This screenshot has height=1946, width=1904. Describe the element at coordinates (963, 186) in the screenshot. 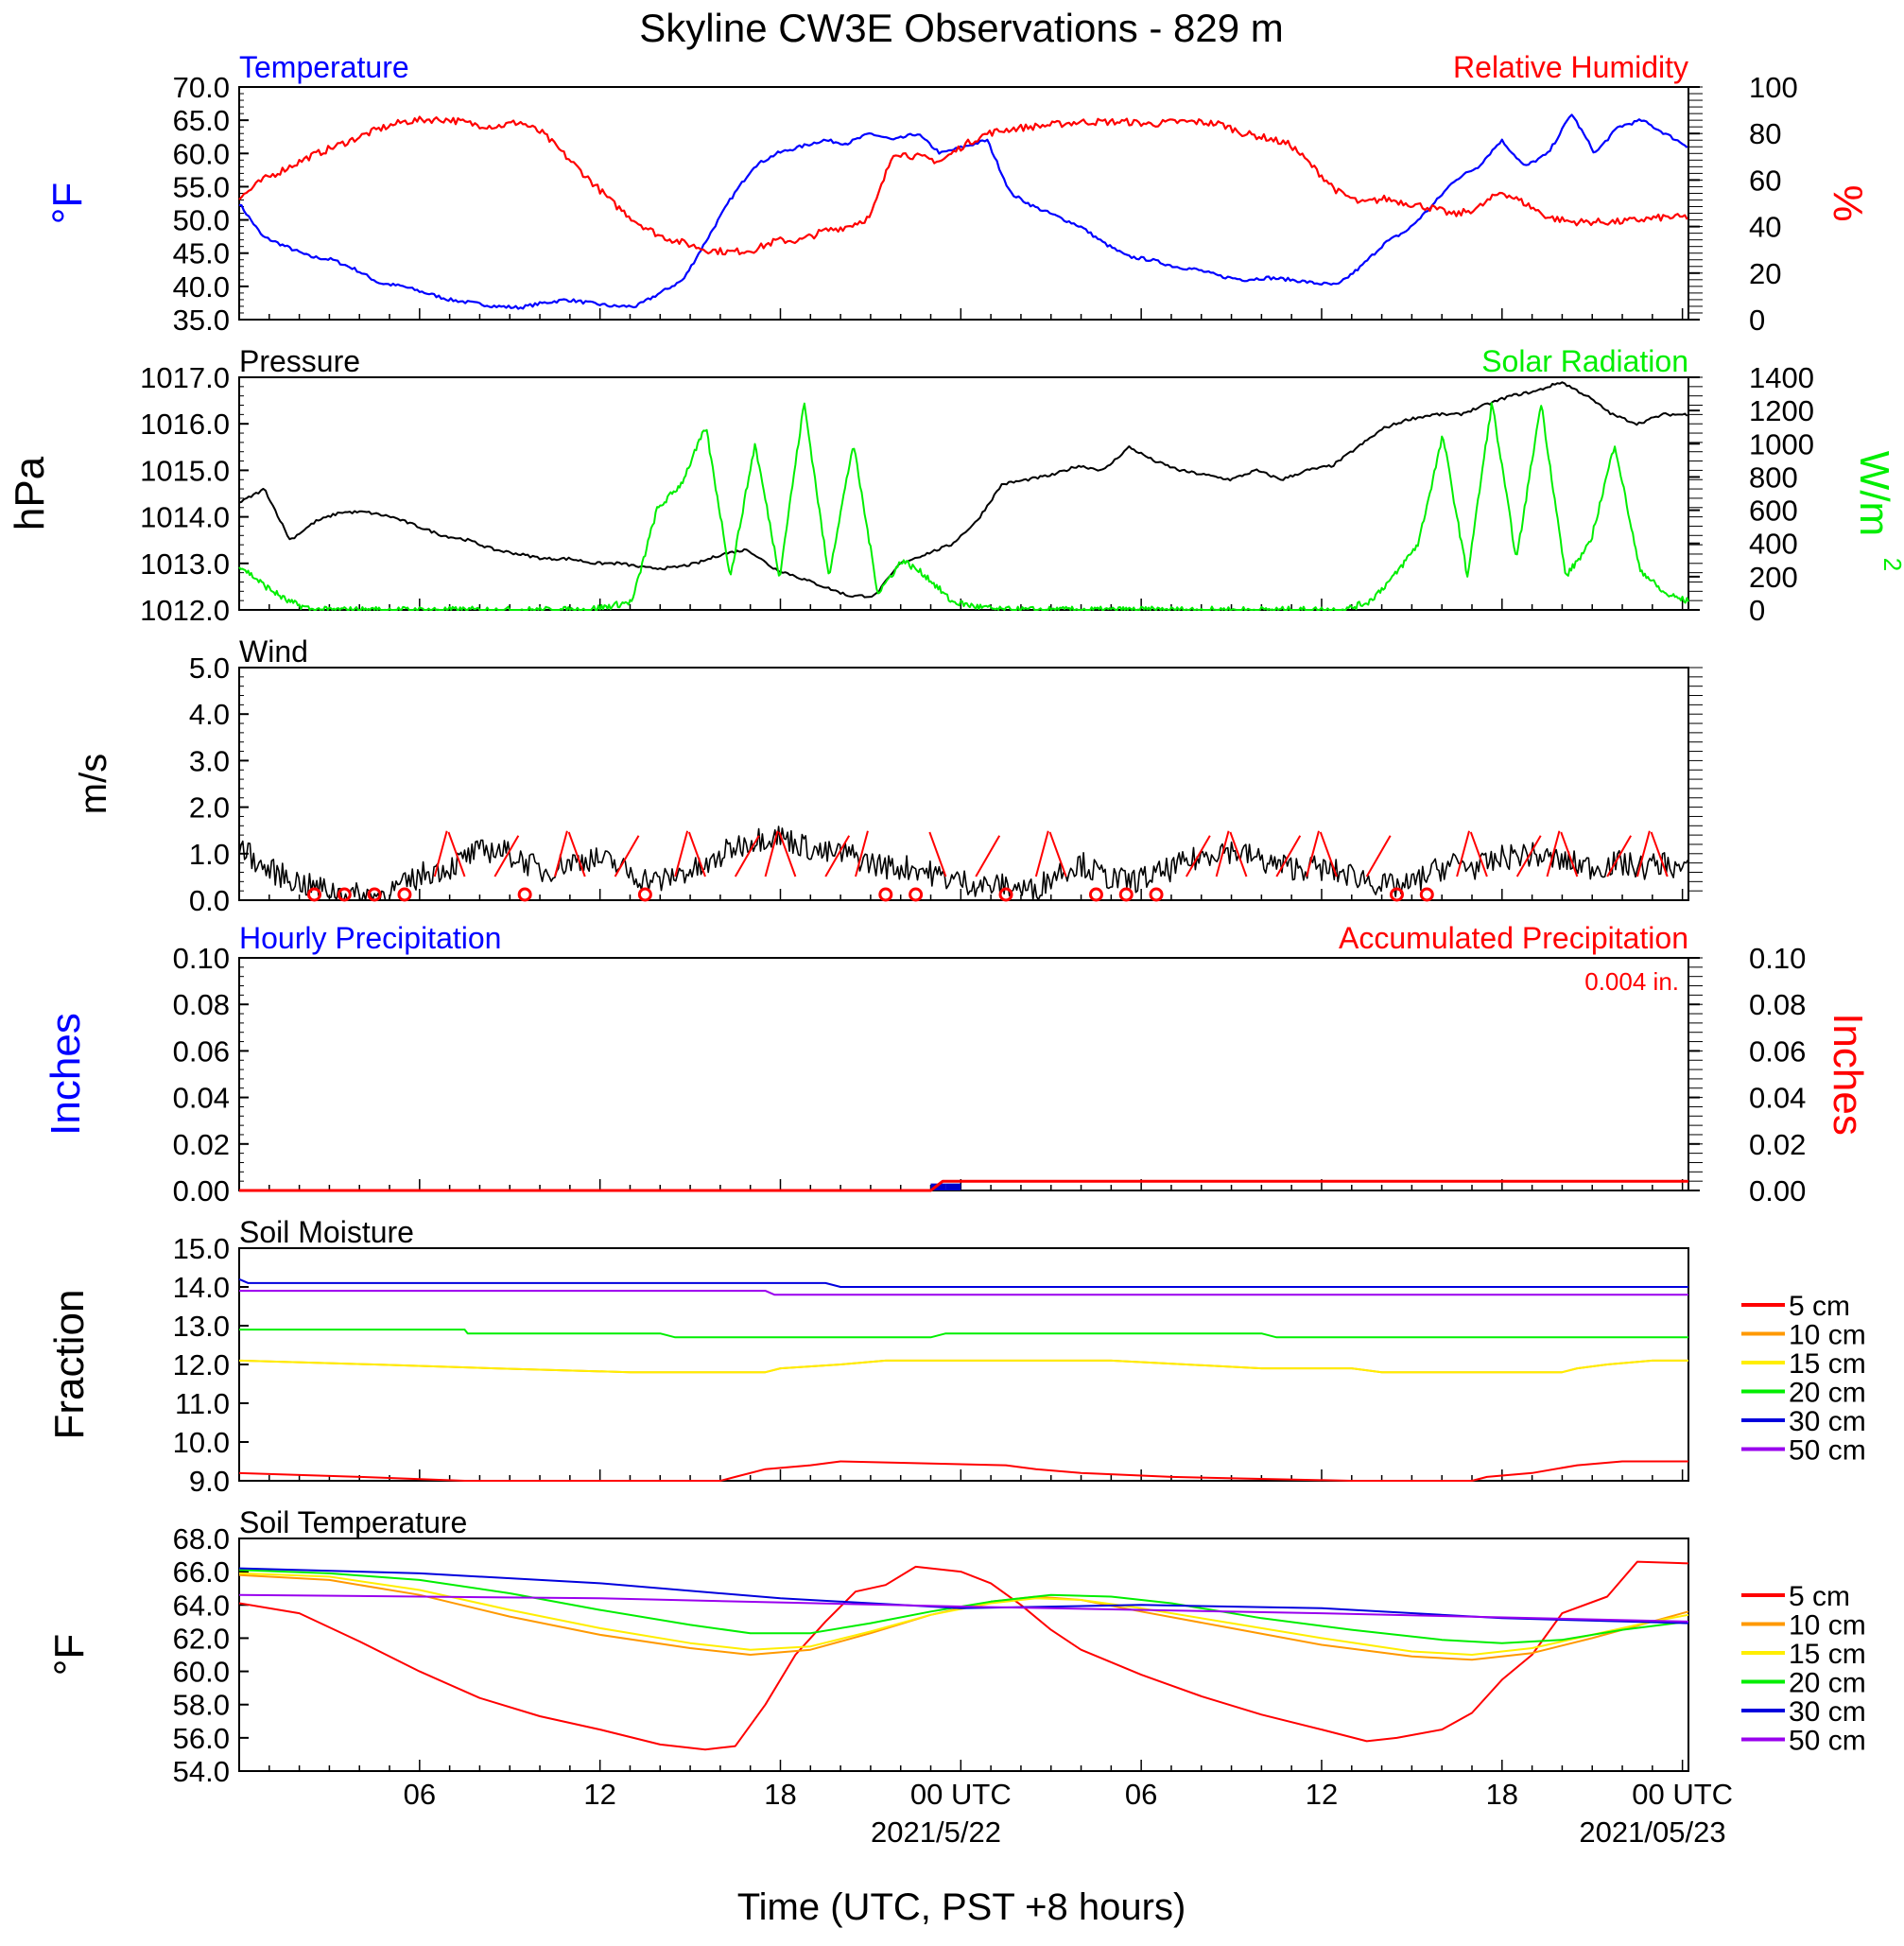

I see `relative-humidity-line` at that location.